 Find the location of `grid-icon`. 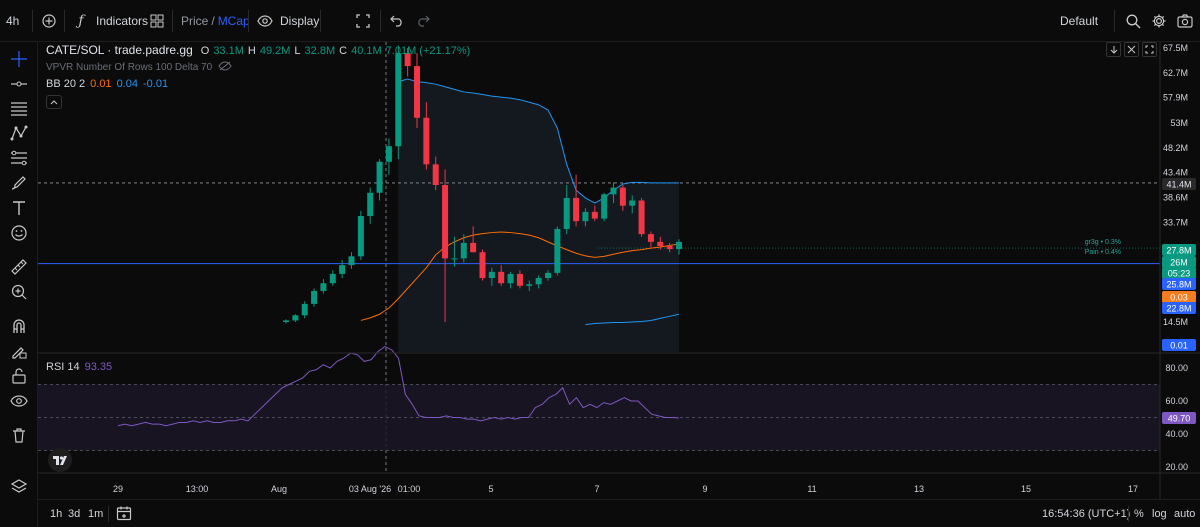

grid-icon is located at coordinates (157, 21).